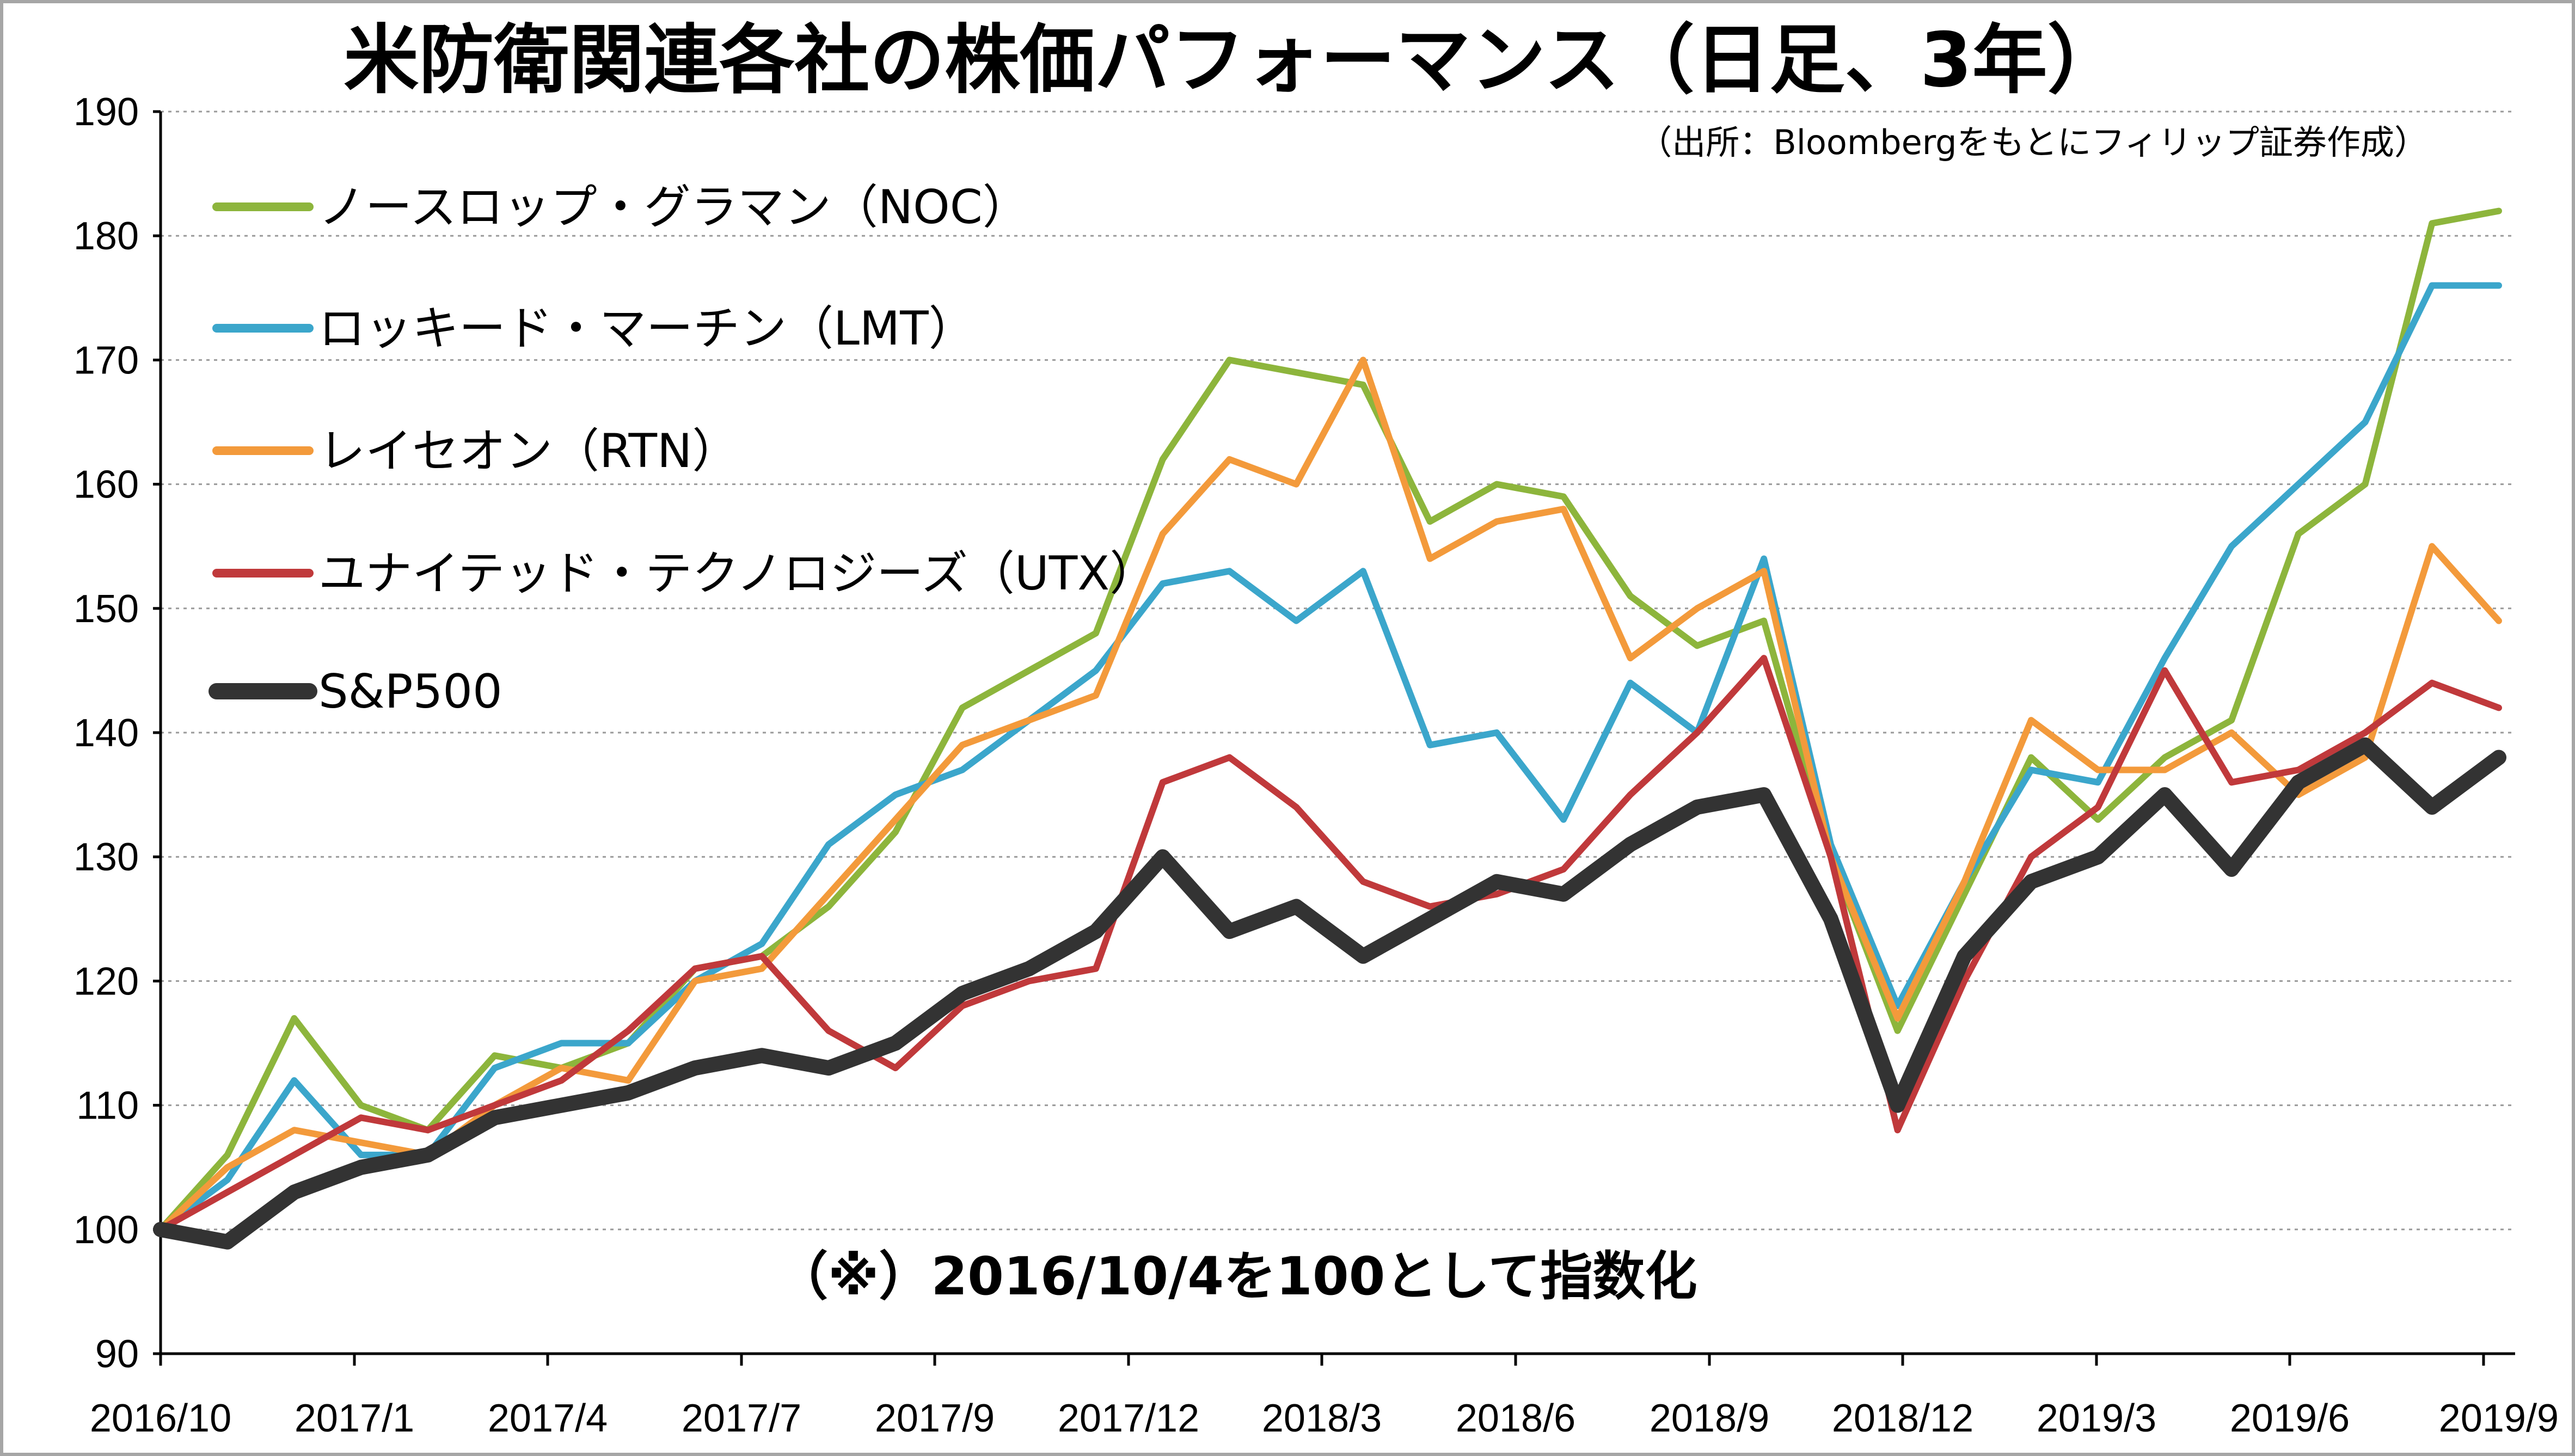  What do you see at coordinates (1709, 1418) in the screenshot?
I see `x-tick-label: 2018/9` at bounding box center [1709, 1418].